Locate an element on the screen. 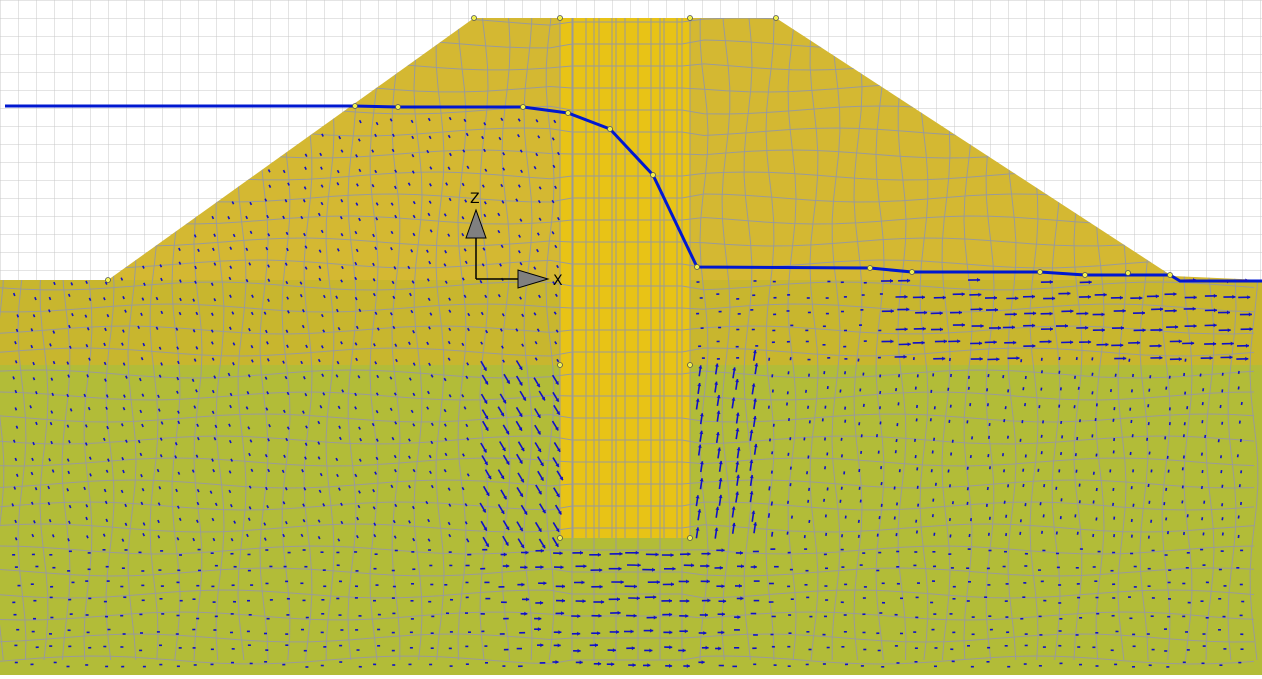  x-axis-label: X is located at coordinates (558, 281).